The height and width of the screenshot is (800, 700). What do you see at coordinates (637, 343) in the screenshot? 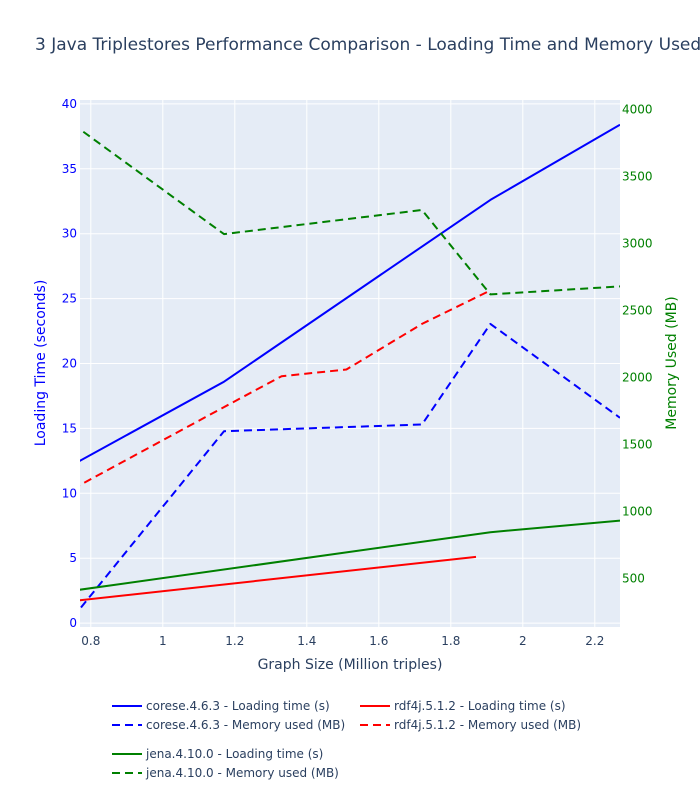
I see `right-axis-ticks: 500 1000 1500 2000 2500 3000 3500 4000` at bounding box center [637, 343].